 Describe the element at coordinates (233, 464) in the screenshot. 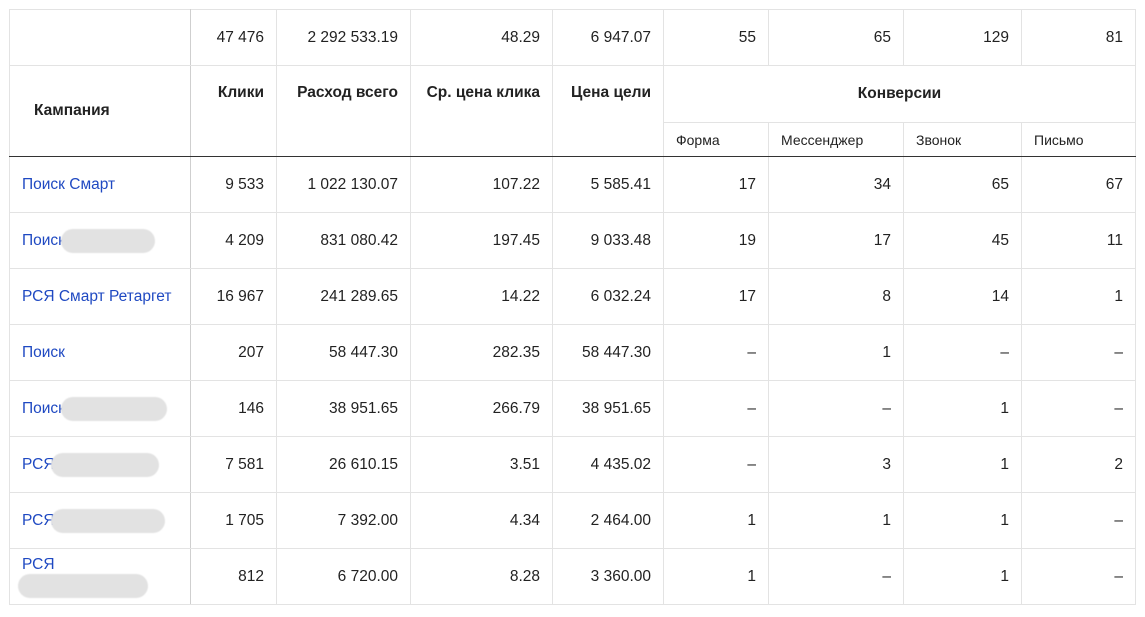

I see `clicks-cell: 7 581` at that location.